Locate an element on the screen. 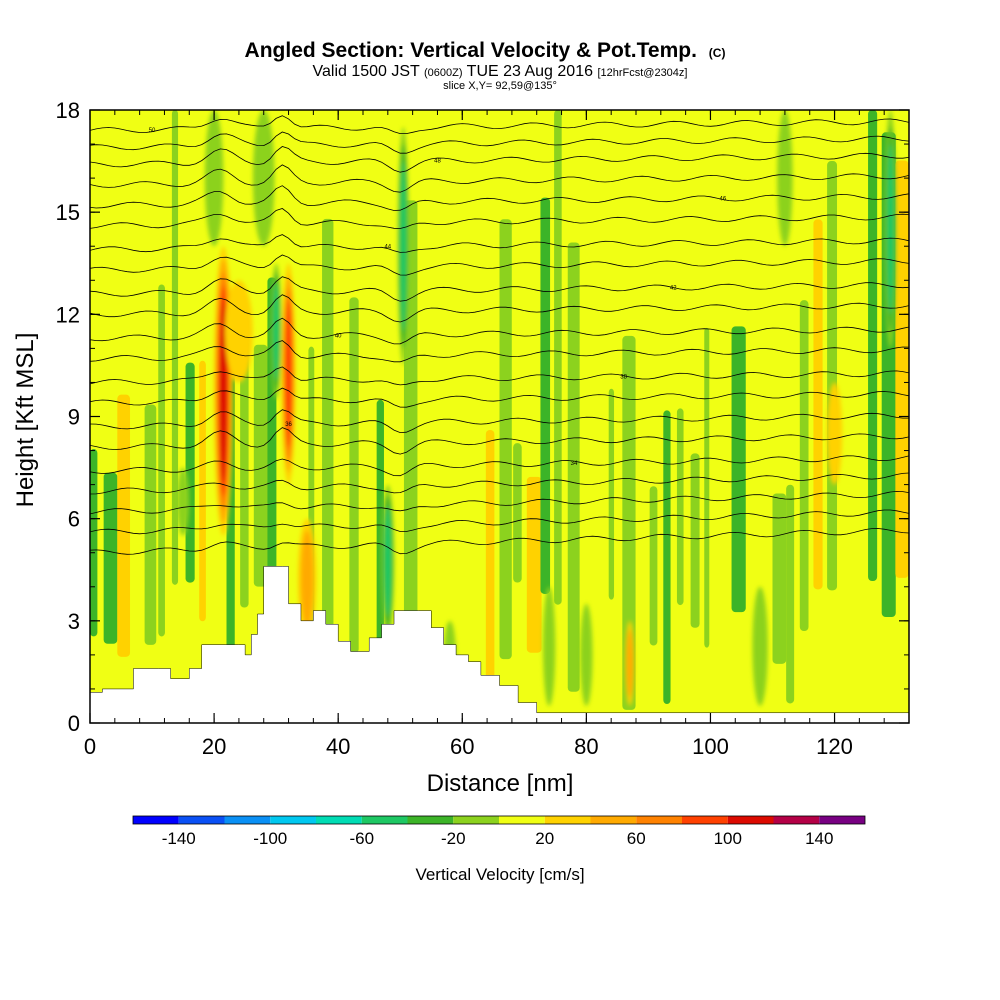 This screenshot has height=1000, width=1000. y-tick-label: 12 is located at coordinates (68, 314).